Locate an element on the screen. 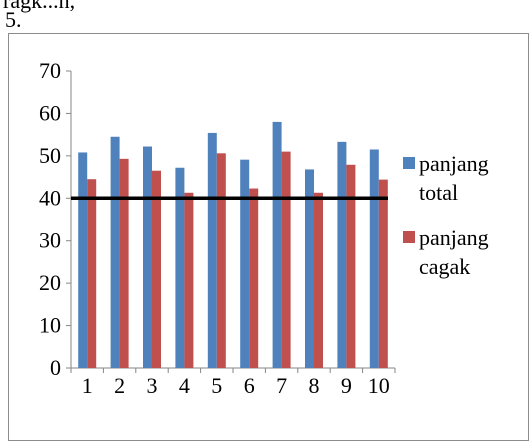  x-tick-label: 2 is located at coordinates (119, 385).